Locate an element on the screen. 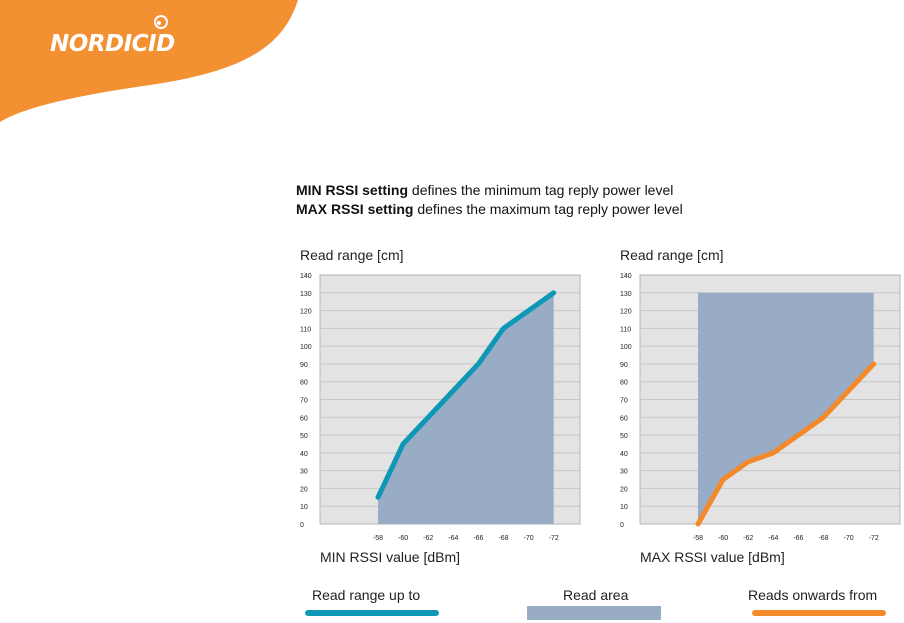 The image size is (904, 623). legend-read-area-label: Read area is located at coordinates (596, 595).